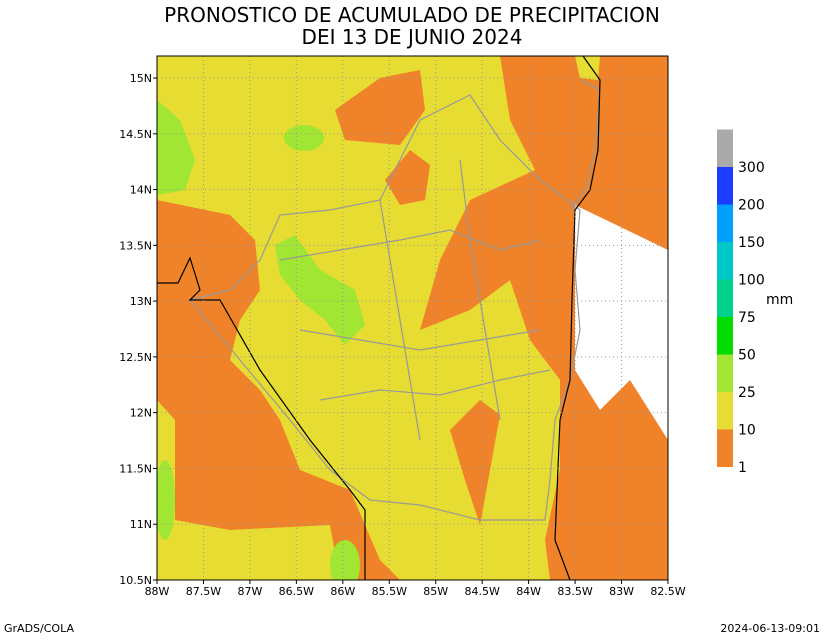 This screenshot has height=641, width=825. I want to click on x-tick-label: 82.5W, so click(667, 591).